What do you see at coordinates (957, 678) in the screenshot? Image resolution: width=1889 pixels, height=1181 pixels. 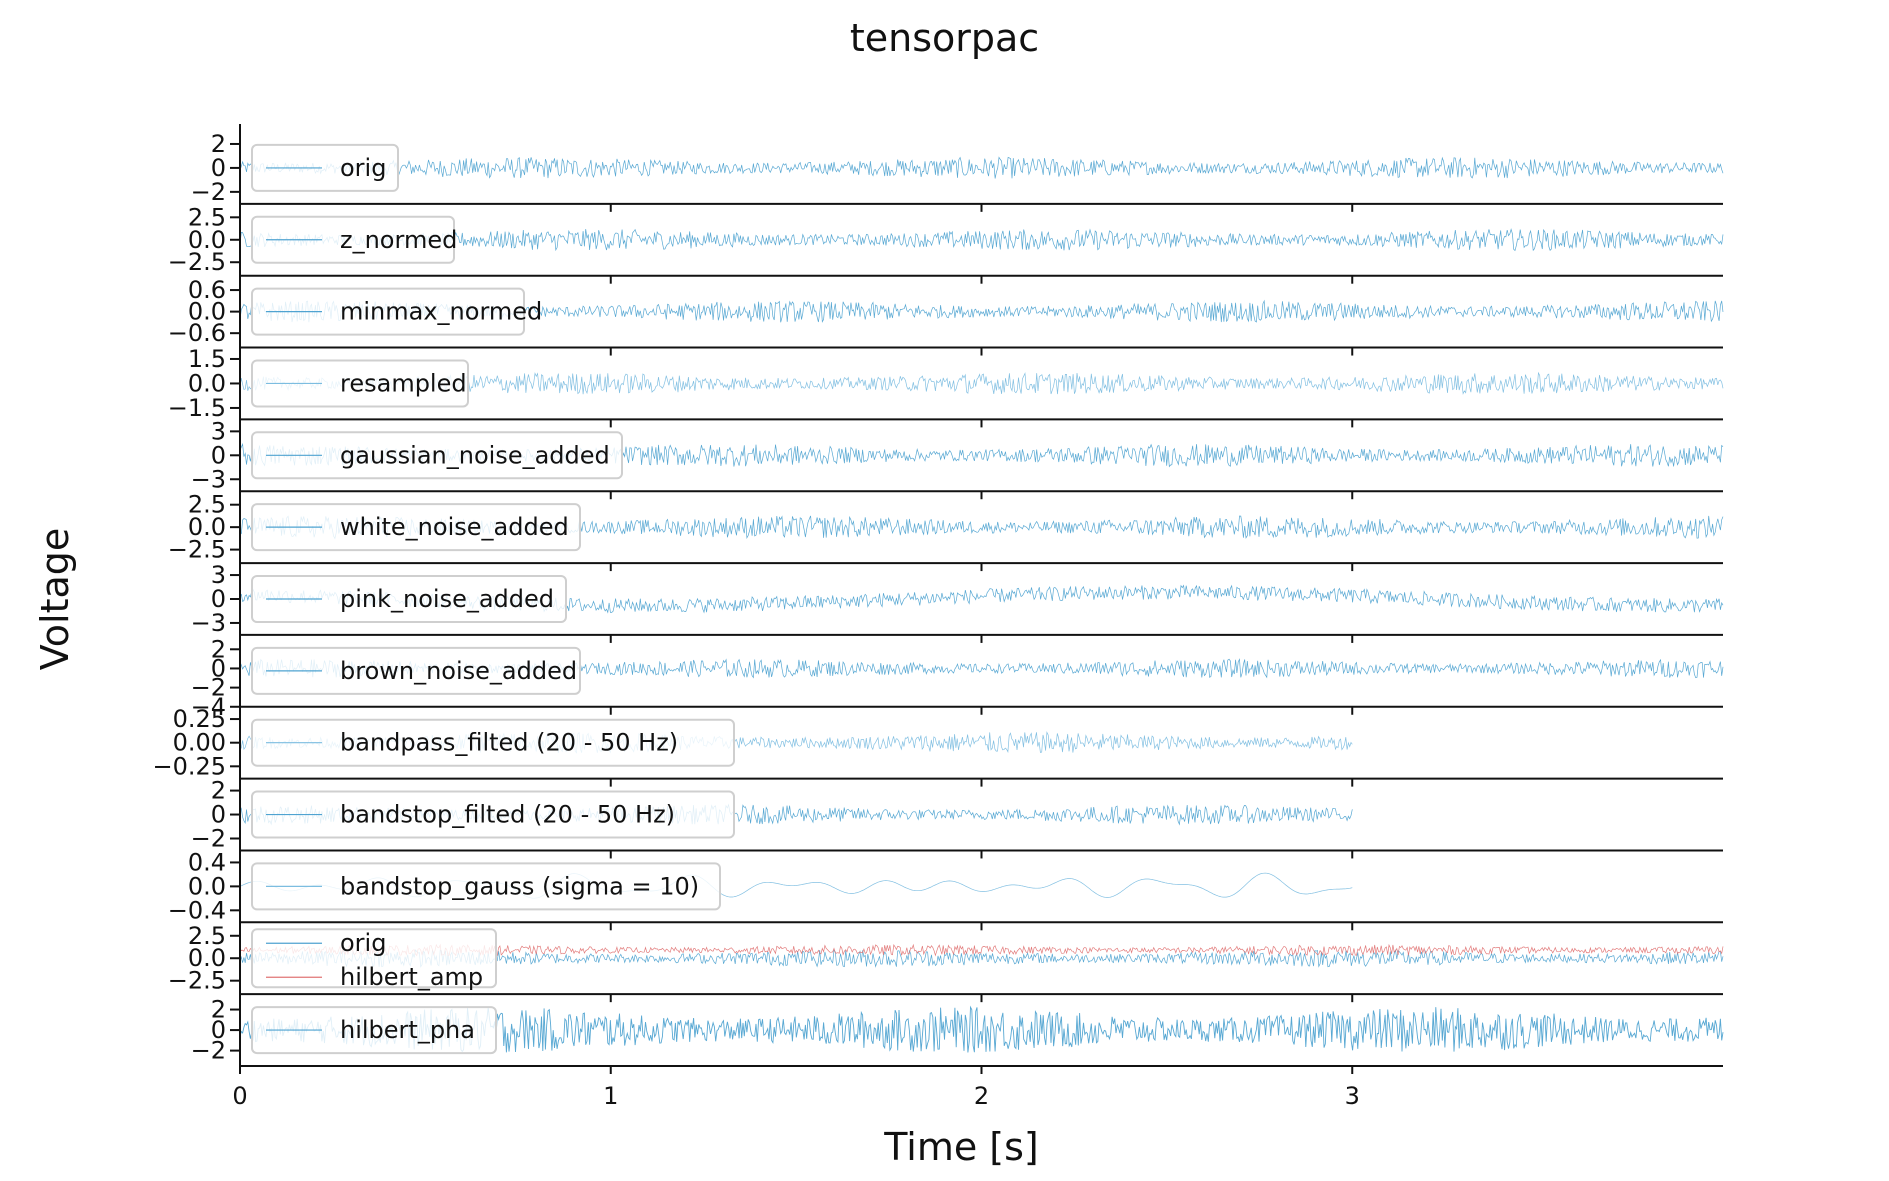 I see `panel-8: 20−2−4 brown_noise_added` at bounding box center [957, 678].